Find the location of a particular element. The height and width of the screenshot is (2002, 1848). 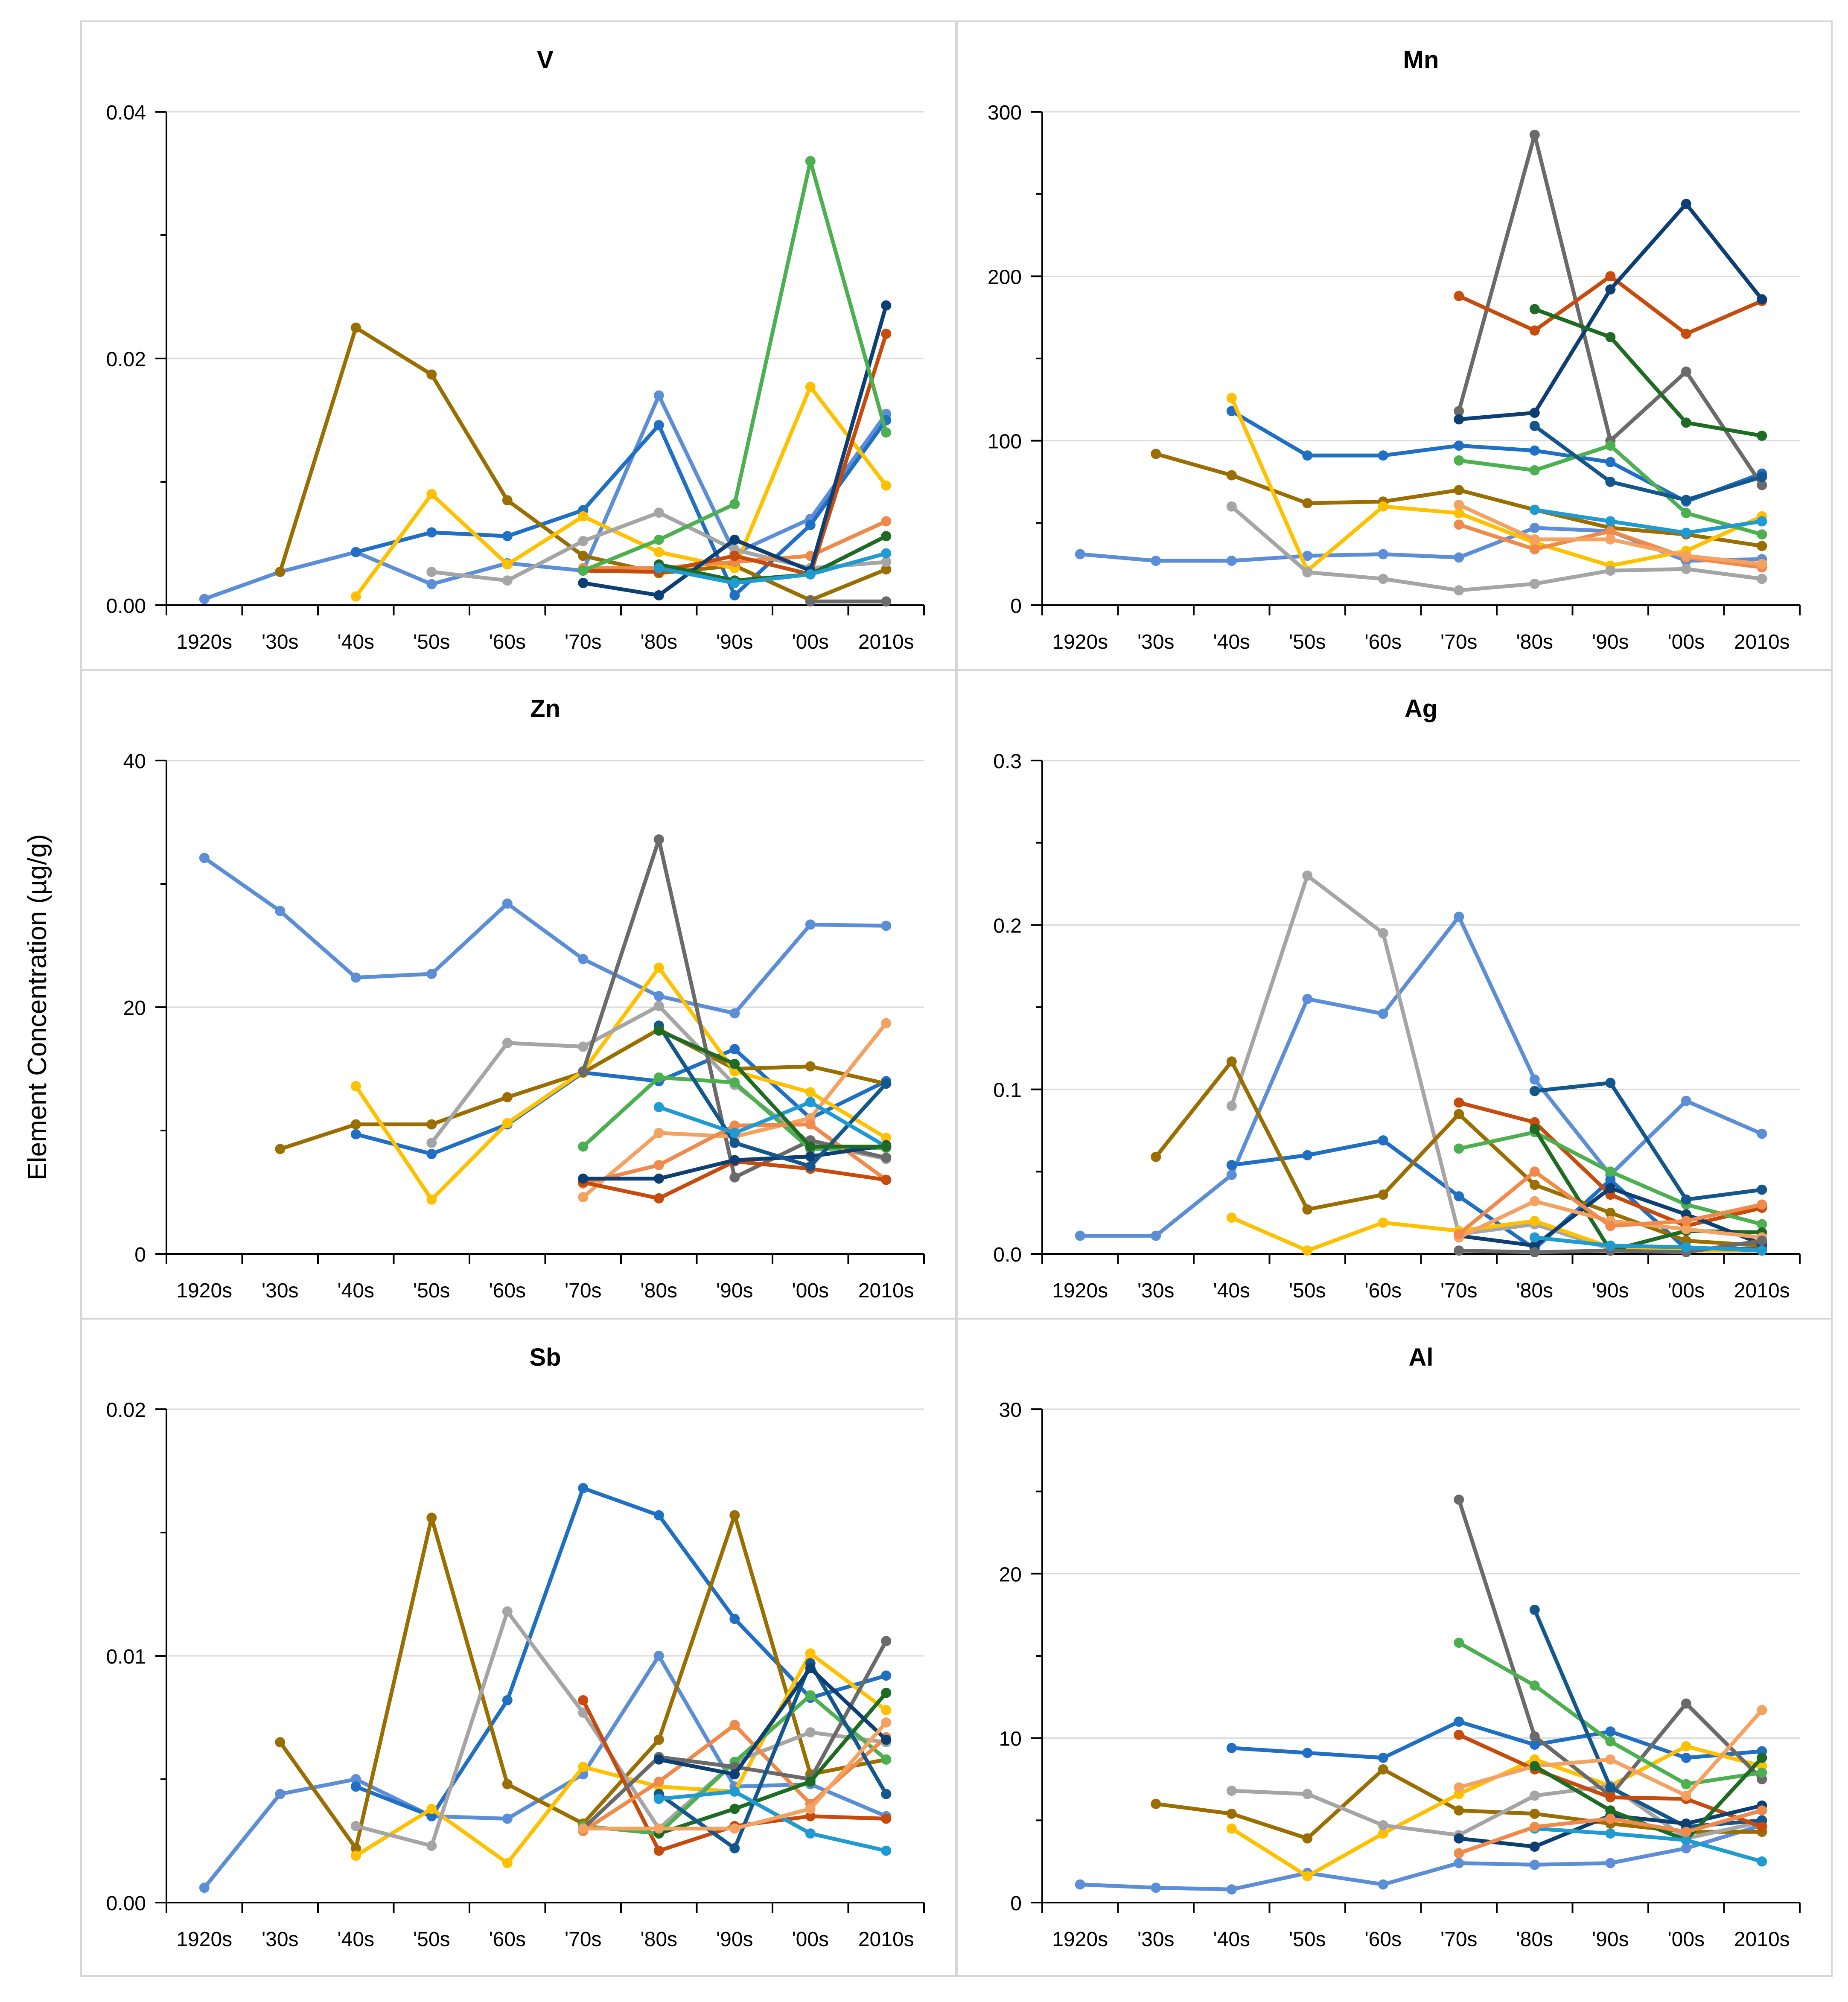

series-line-v-s4 is located at coordinates (621, 492).